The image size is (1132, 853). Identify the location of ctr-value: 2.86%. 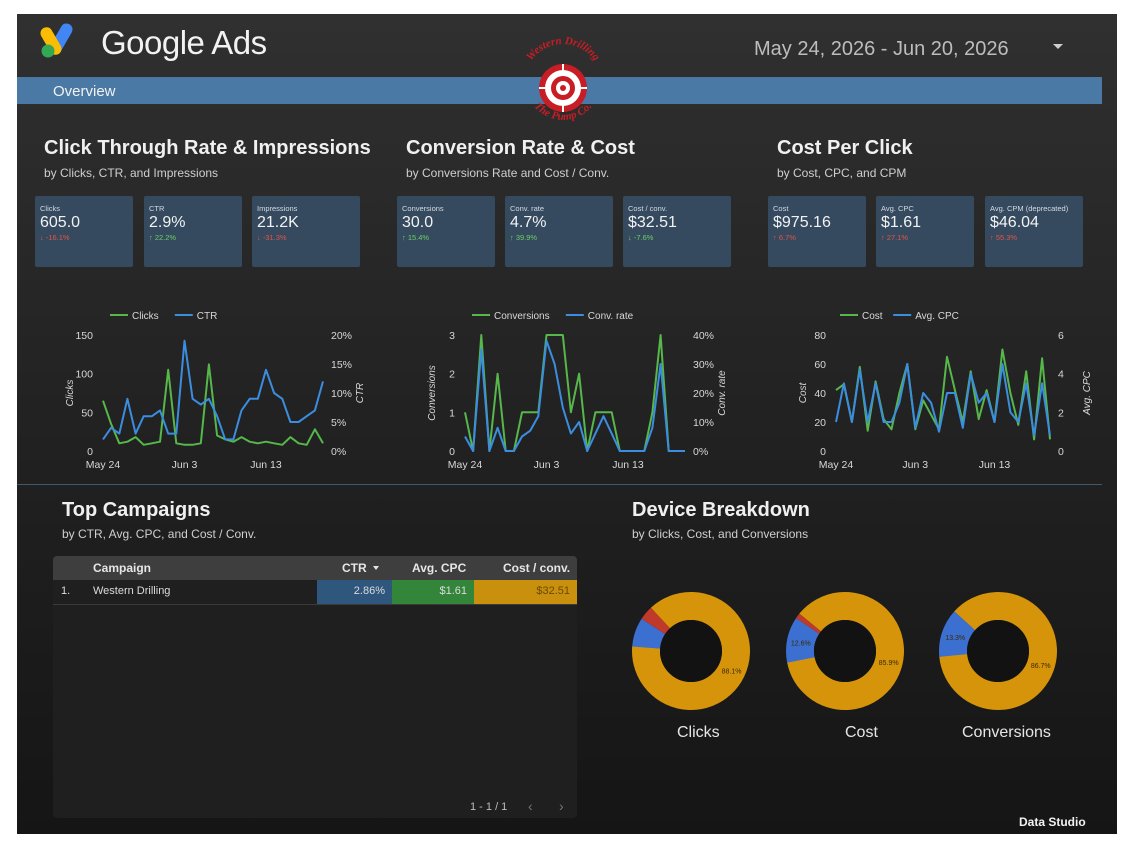
(369, 591).